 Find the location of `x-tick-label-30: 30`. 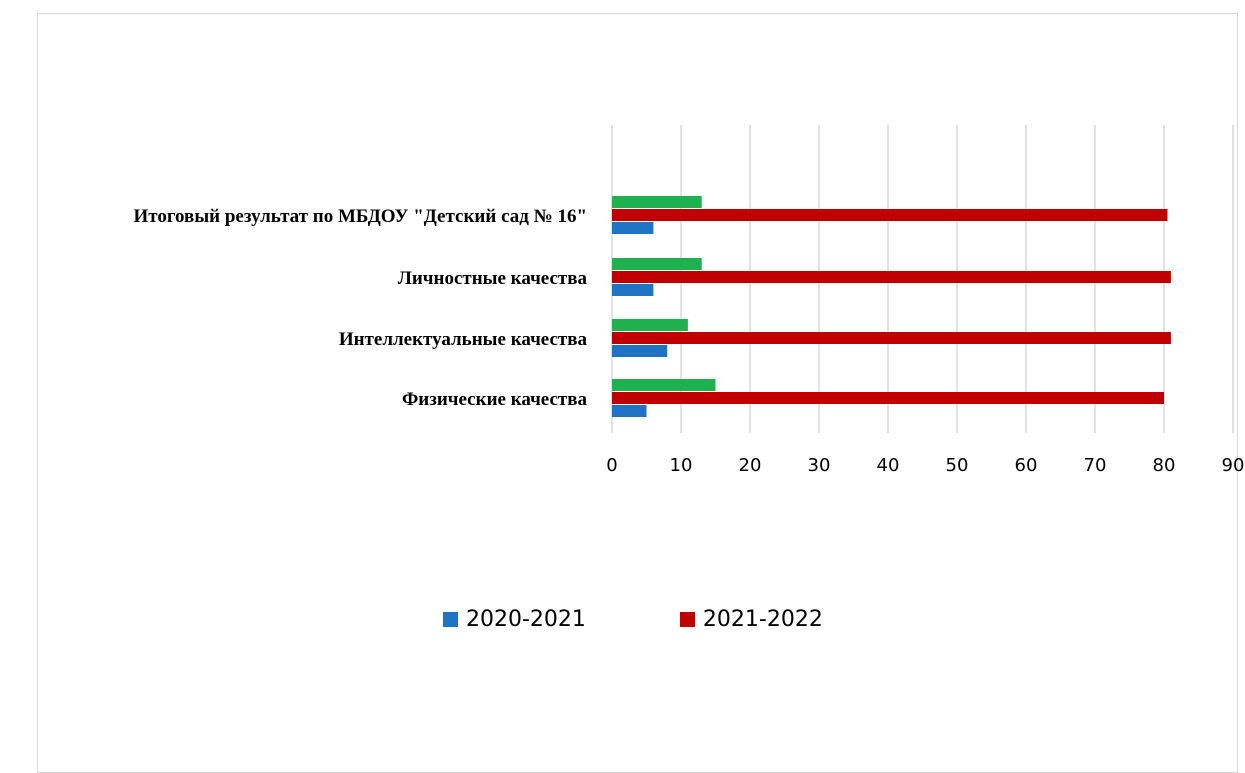

x-tick-label-30: 30 is located at coordinates (819, 465).